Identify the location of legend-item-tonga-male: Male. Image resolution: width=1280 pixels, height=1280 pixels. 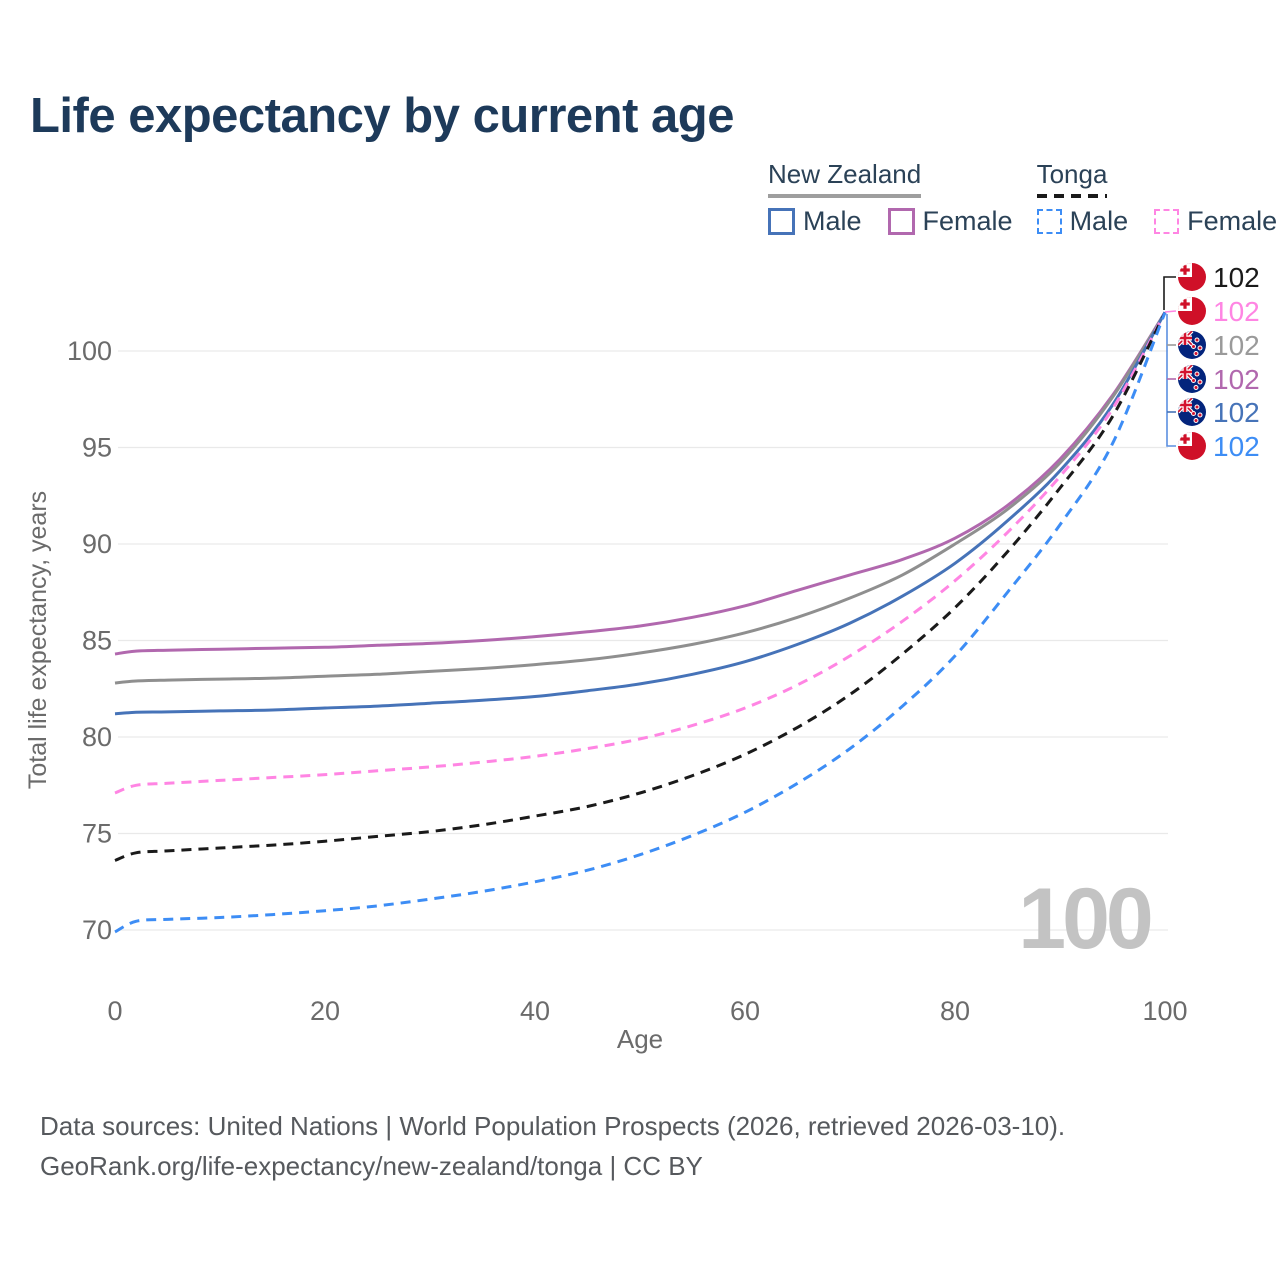
(1082, 221).